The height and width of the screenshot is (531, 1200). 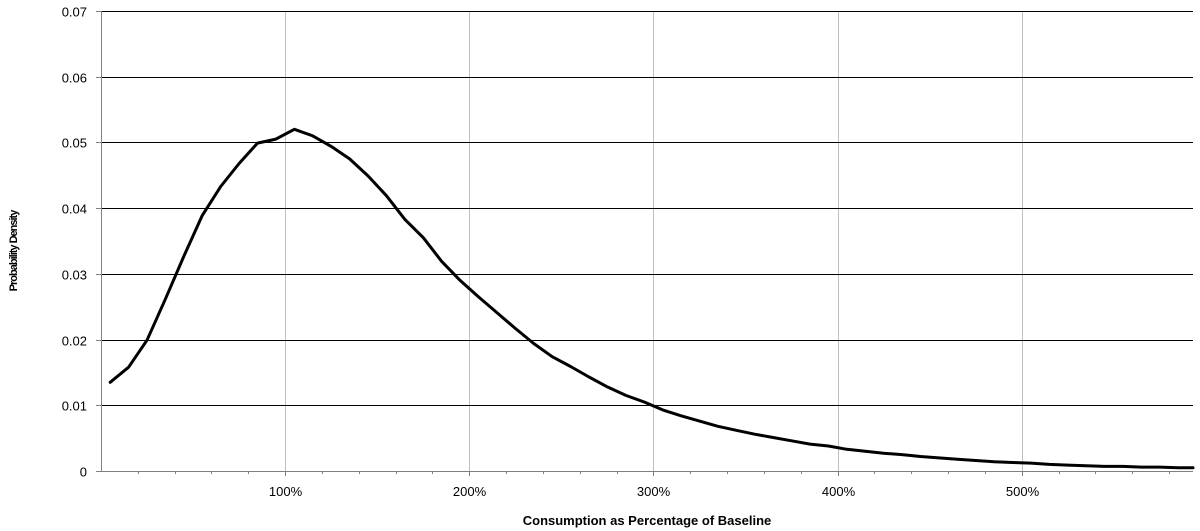 I want to click on x-axis-title: Consumption as Percentage of Baseline, so click(x=647, y=520).